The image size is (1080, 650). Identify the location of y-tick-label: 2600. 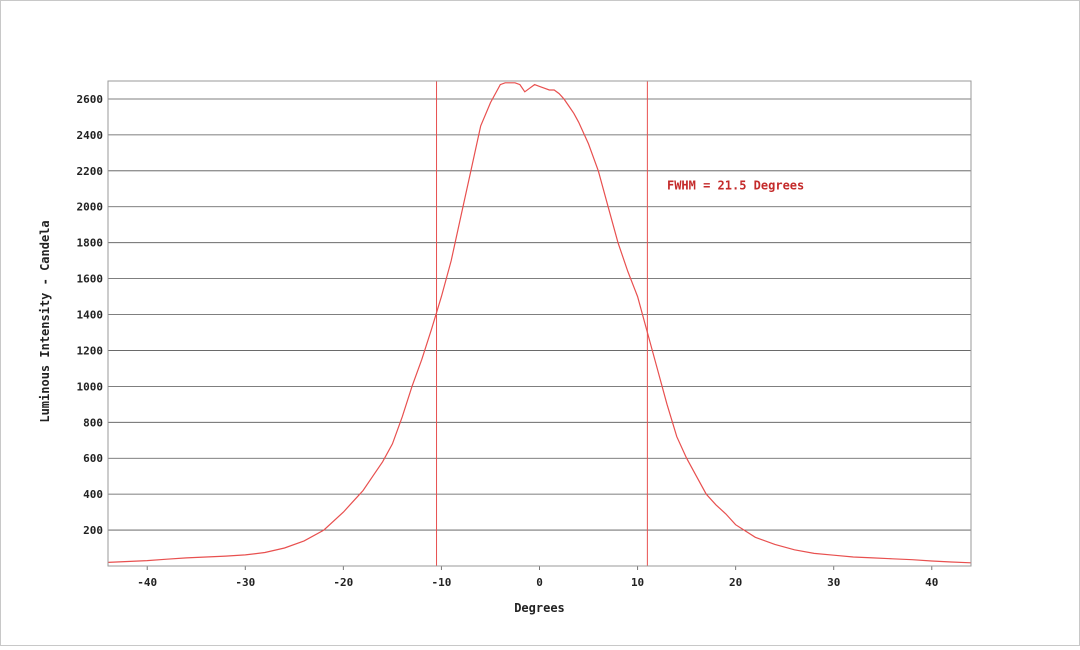
(90, 99).